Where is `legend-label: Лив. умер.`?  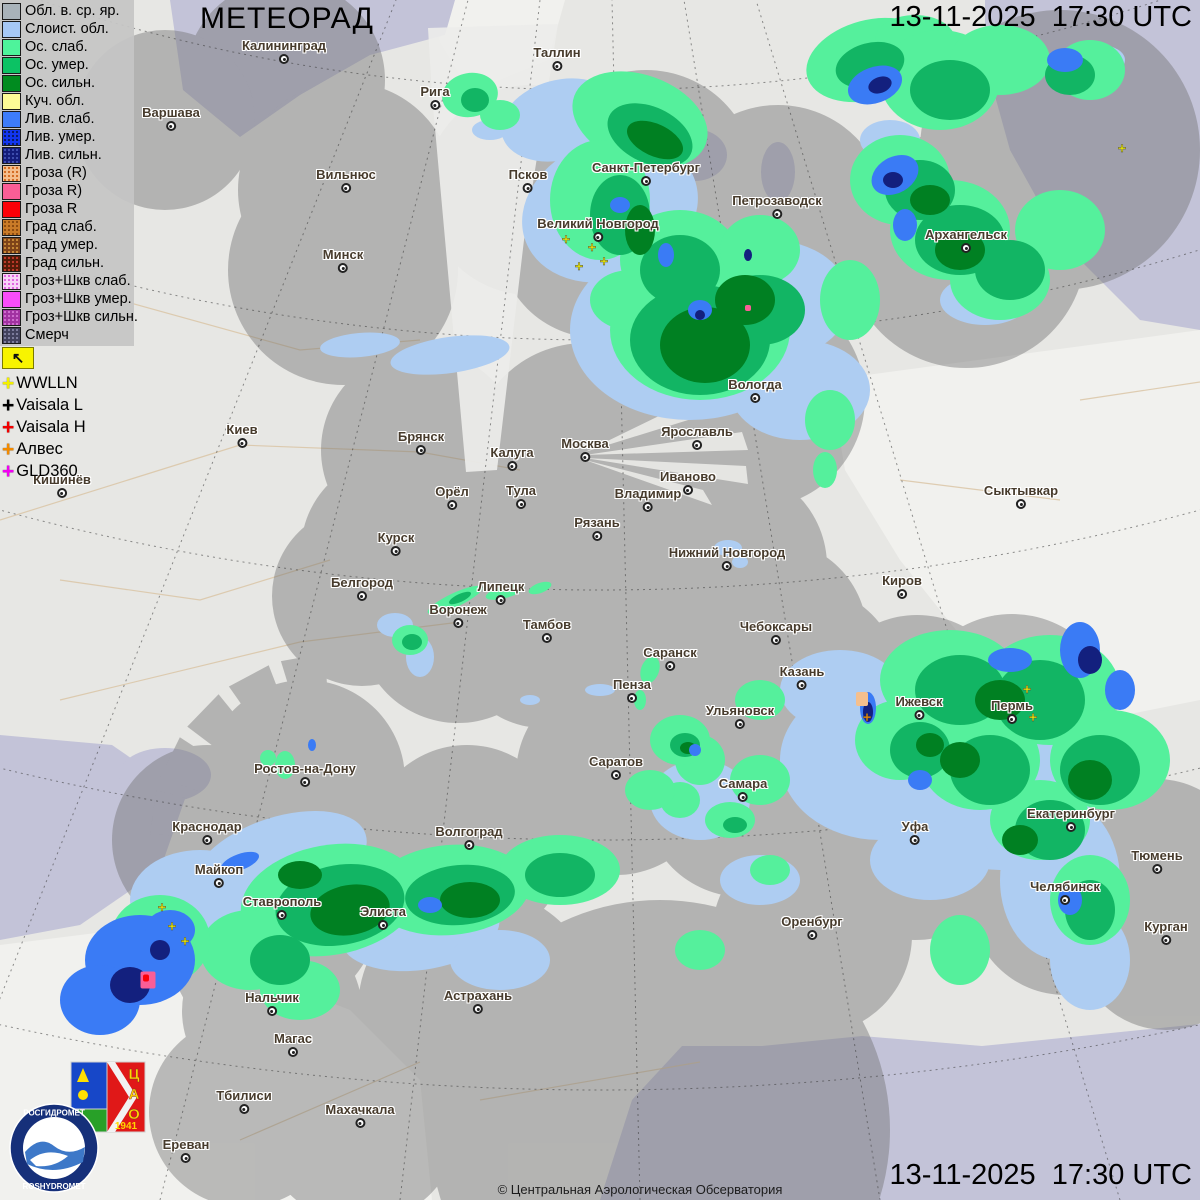
legend-label: Лив. умер. is located at coordinates (60, 136).